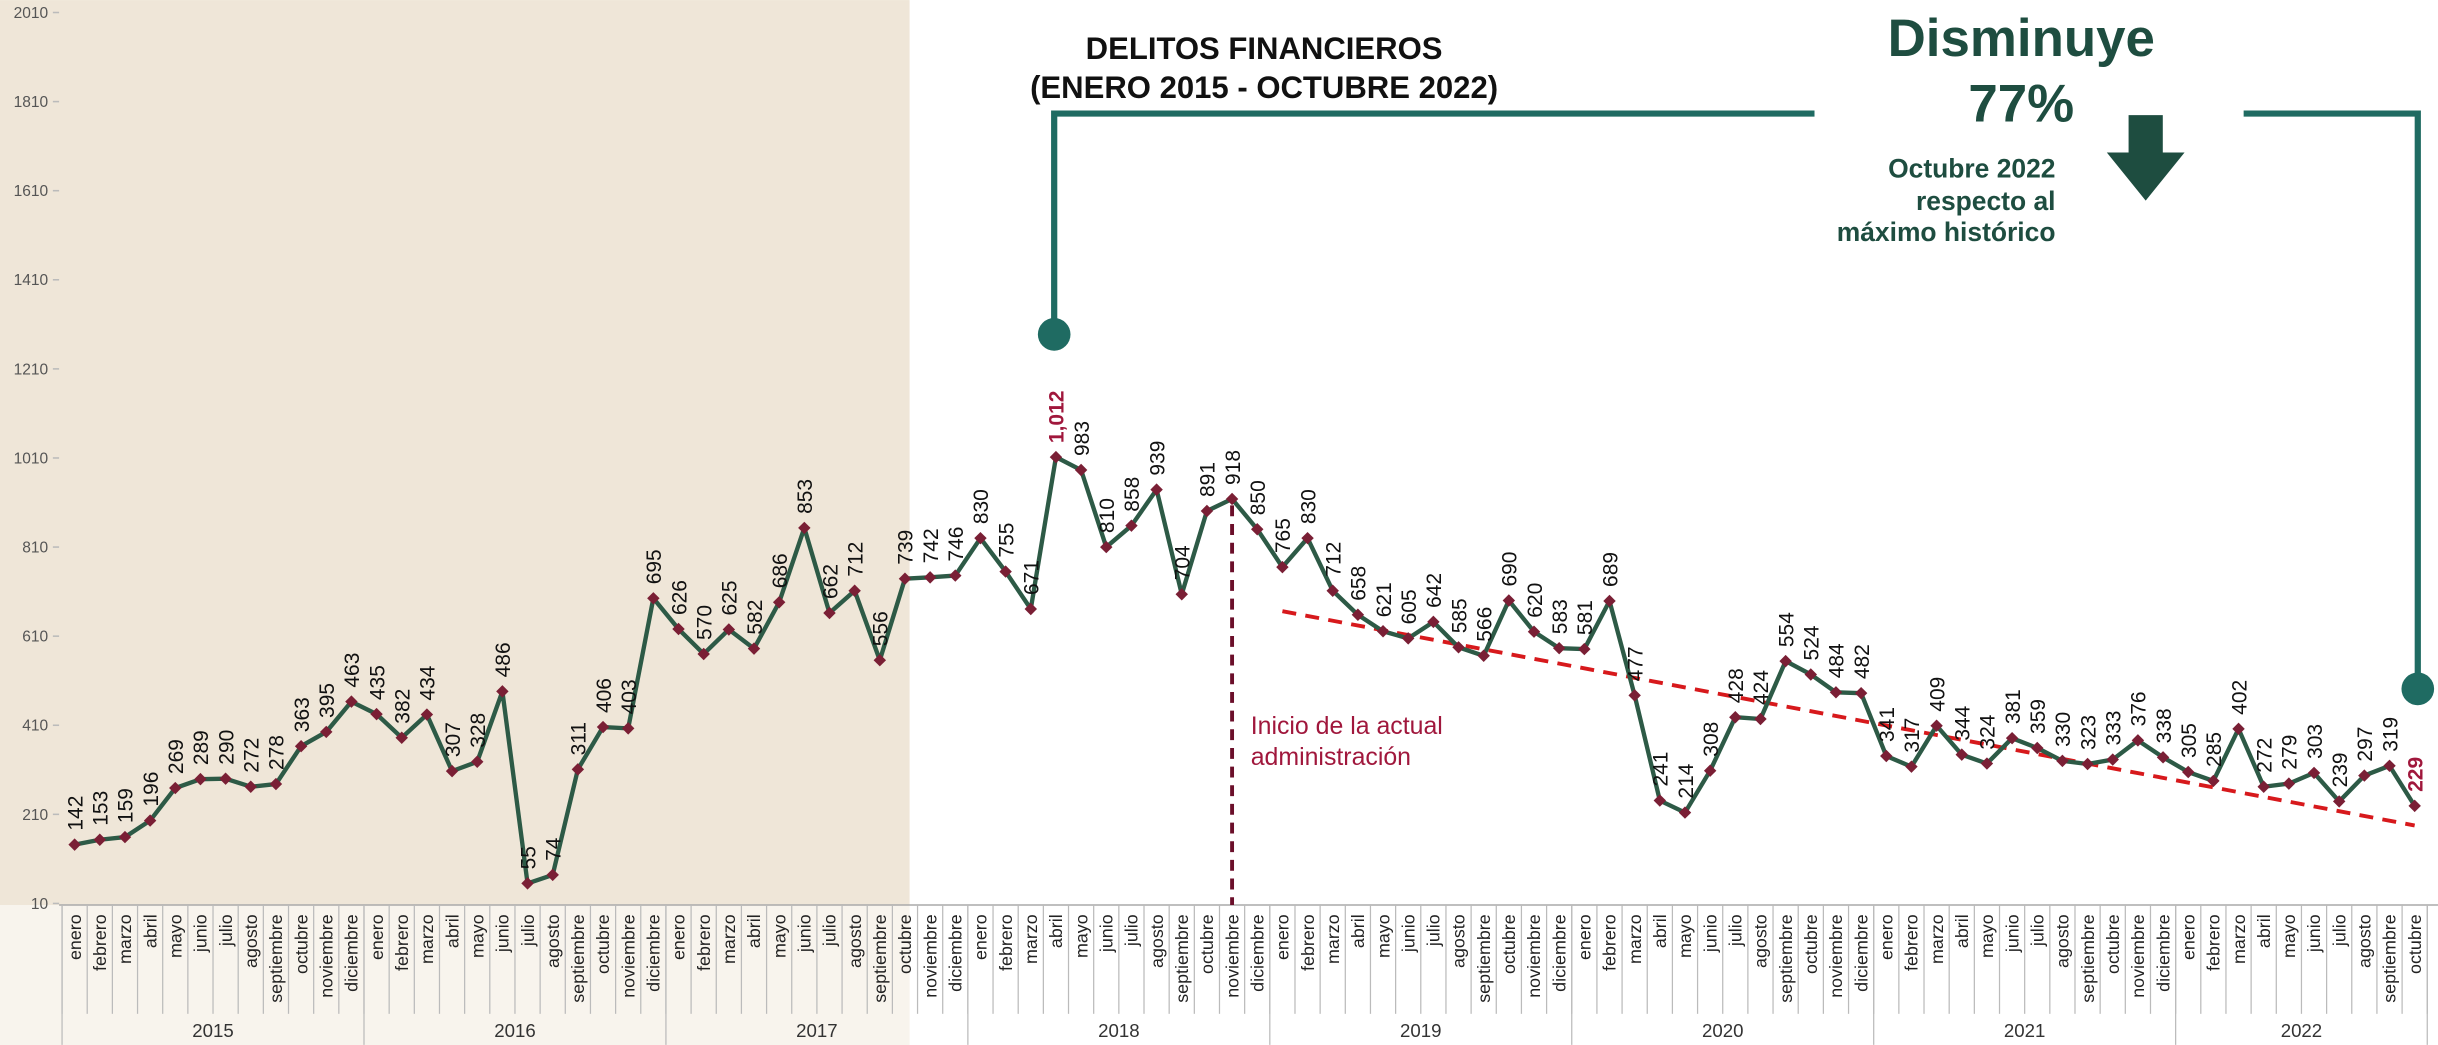 This screenshot has width=2438, height=1045. What do you see at coordinates (1233, 467) in the screenshot?
I see `data-label: 918` at bounding box center [1233, 467].